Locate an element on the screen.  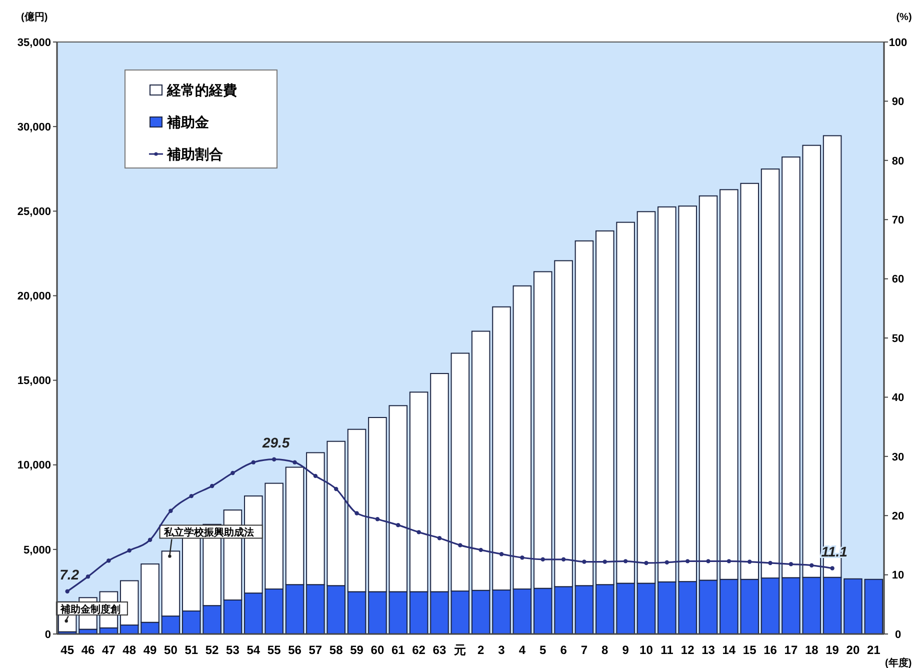
x-tick-label: 55 is located at coordinates (274, 650).